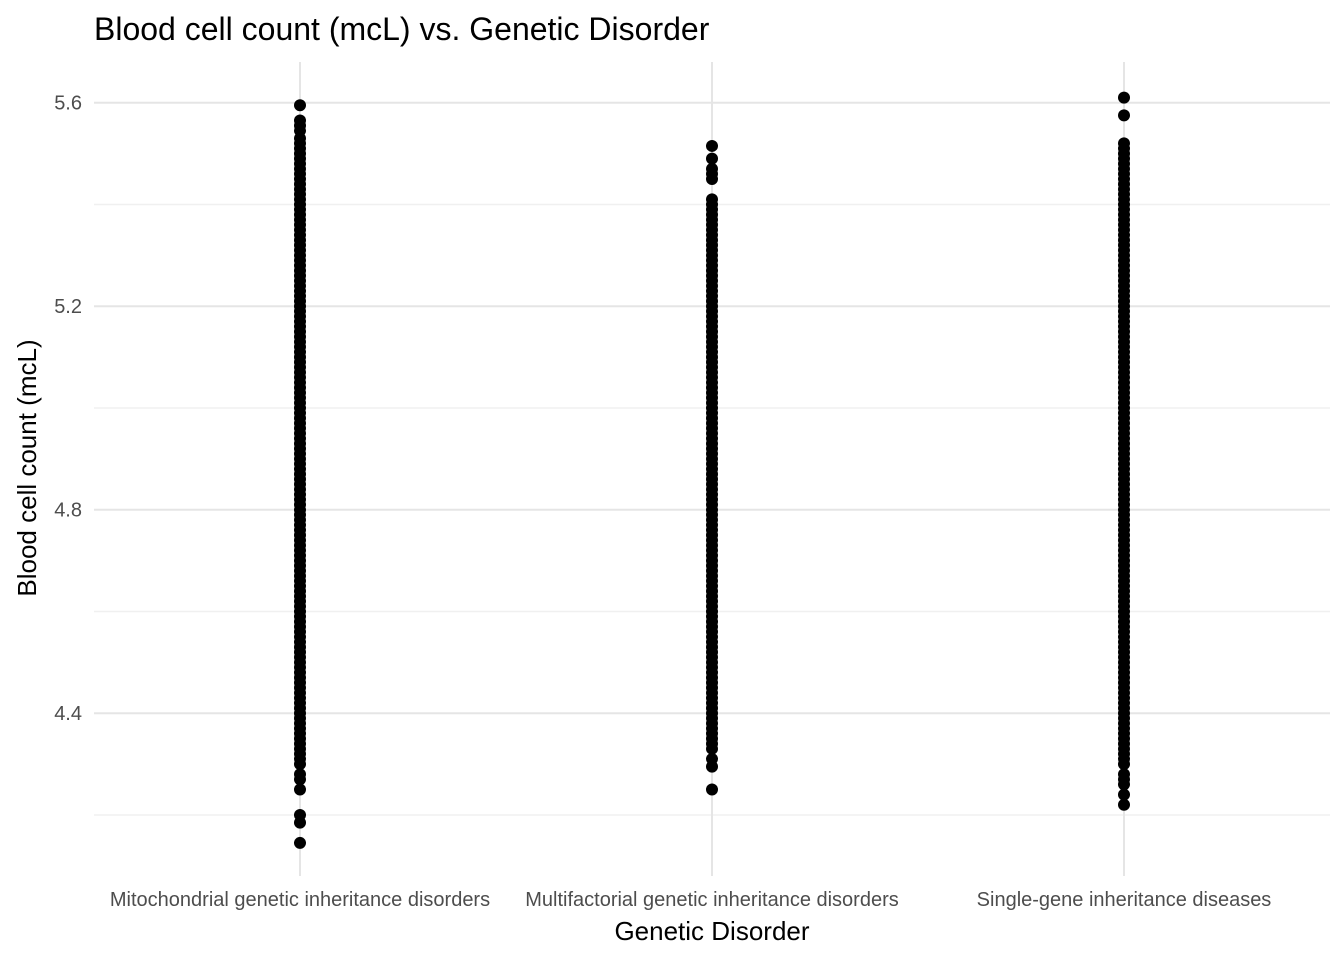  Describe the element at coordinates (68, 104) in the screenshot. I see `y-tick-label: 5.6` at that location.